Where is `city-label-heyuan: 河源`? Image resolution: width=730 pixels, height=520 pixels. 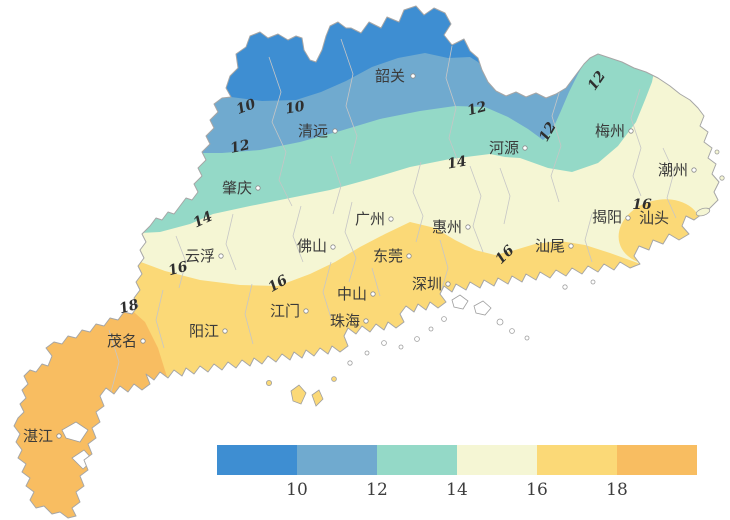
city-label-heyuan: 河源 is located at coordinates (504, 148).